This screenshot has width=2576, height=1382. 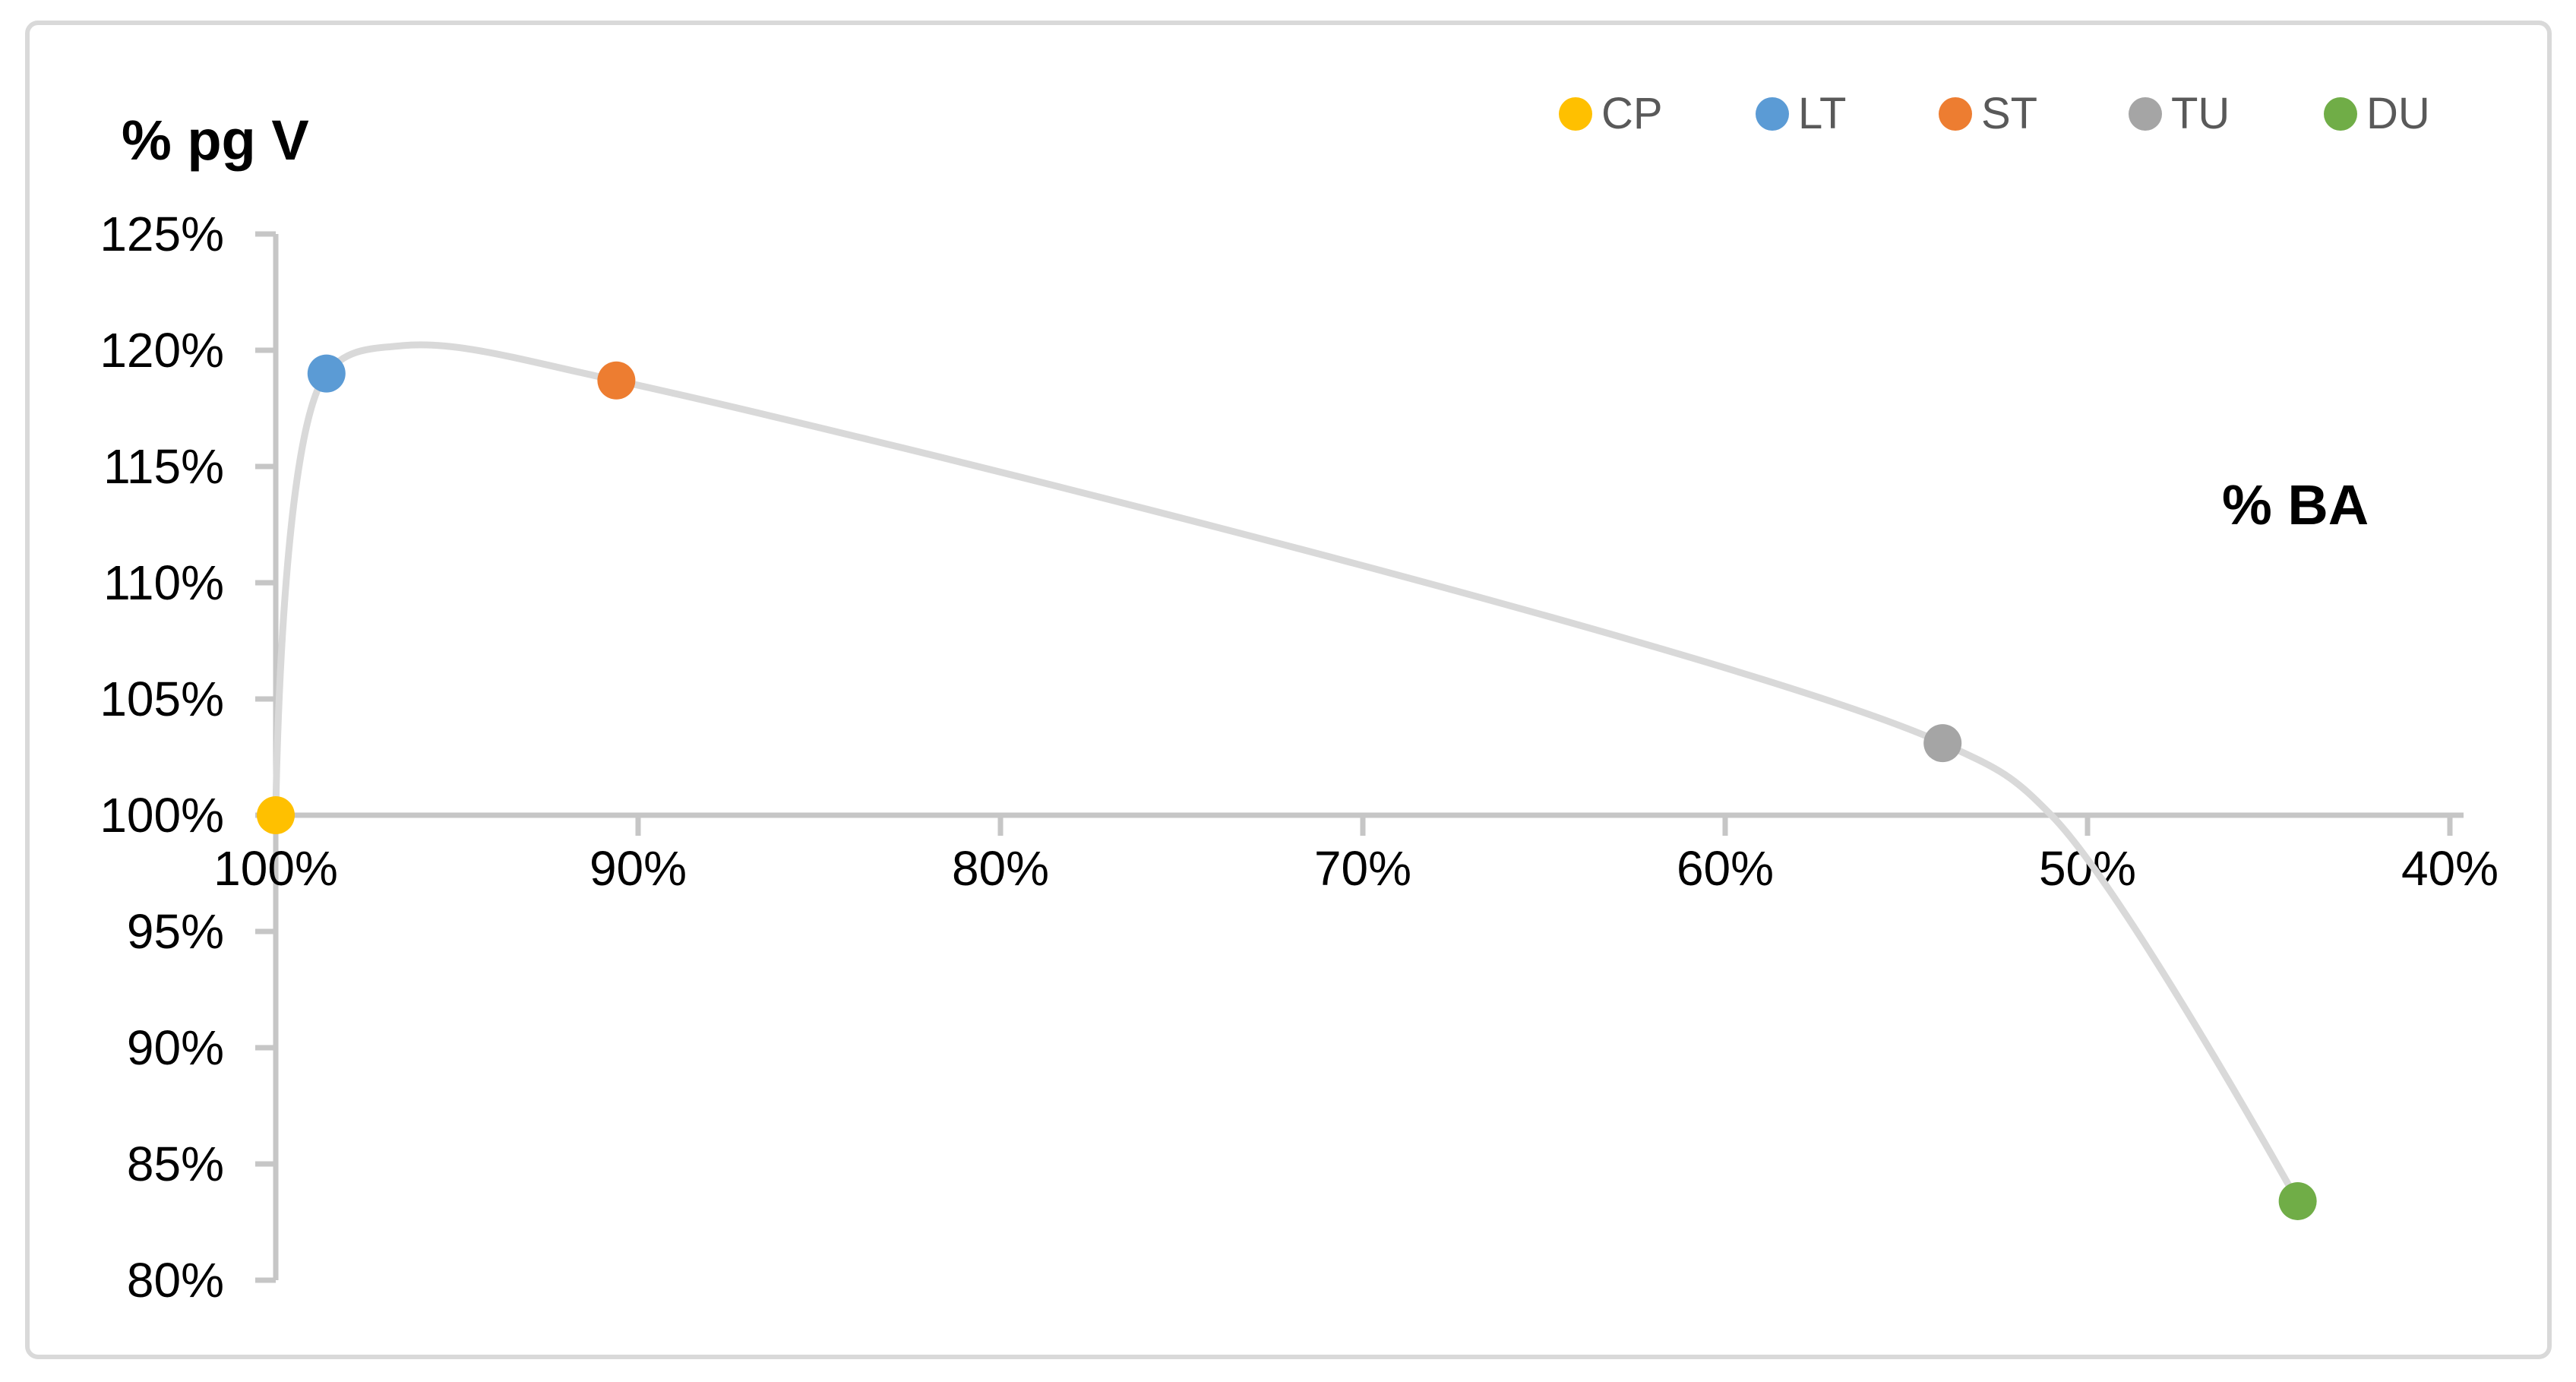 What do you see at coordinates (215, 140) in the screenshot?
I see `y-axis-title: % pg V` at bounding box center [215, 140].